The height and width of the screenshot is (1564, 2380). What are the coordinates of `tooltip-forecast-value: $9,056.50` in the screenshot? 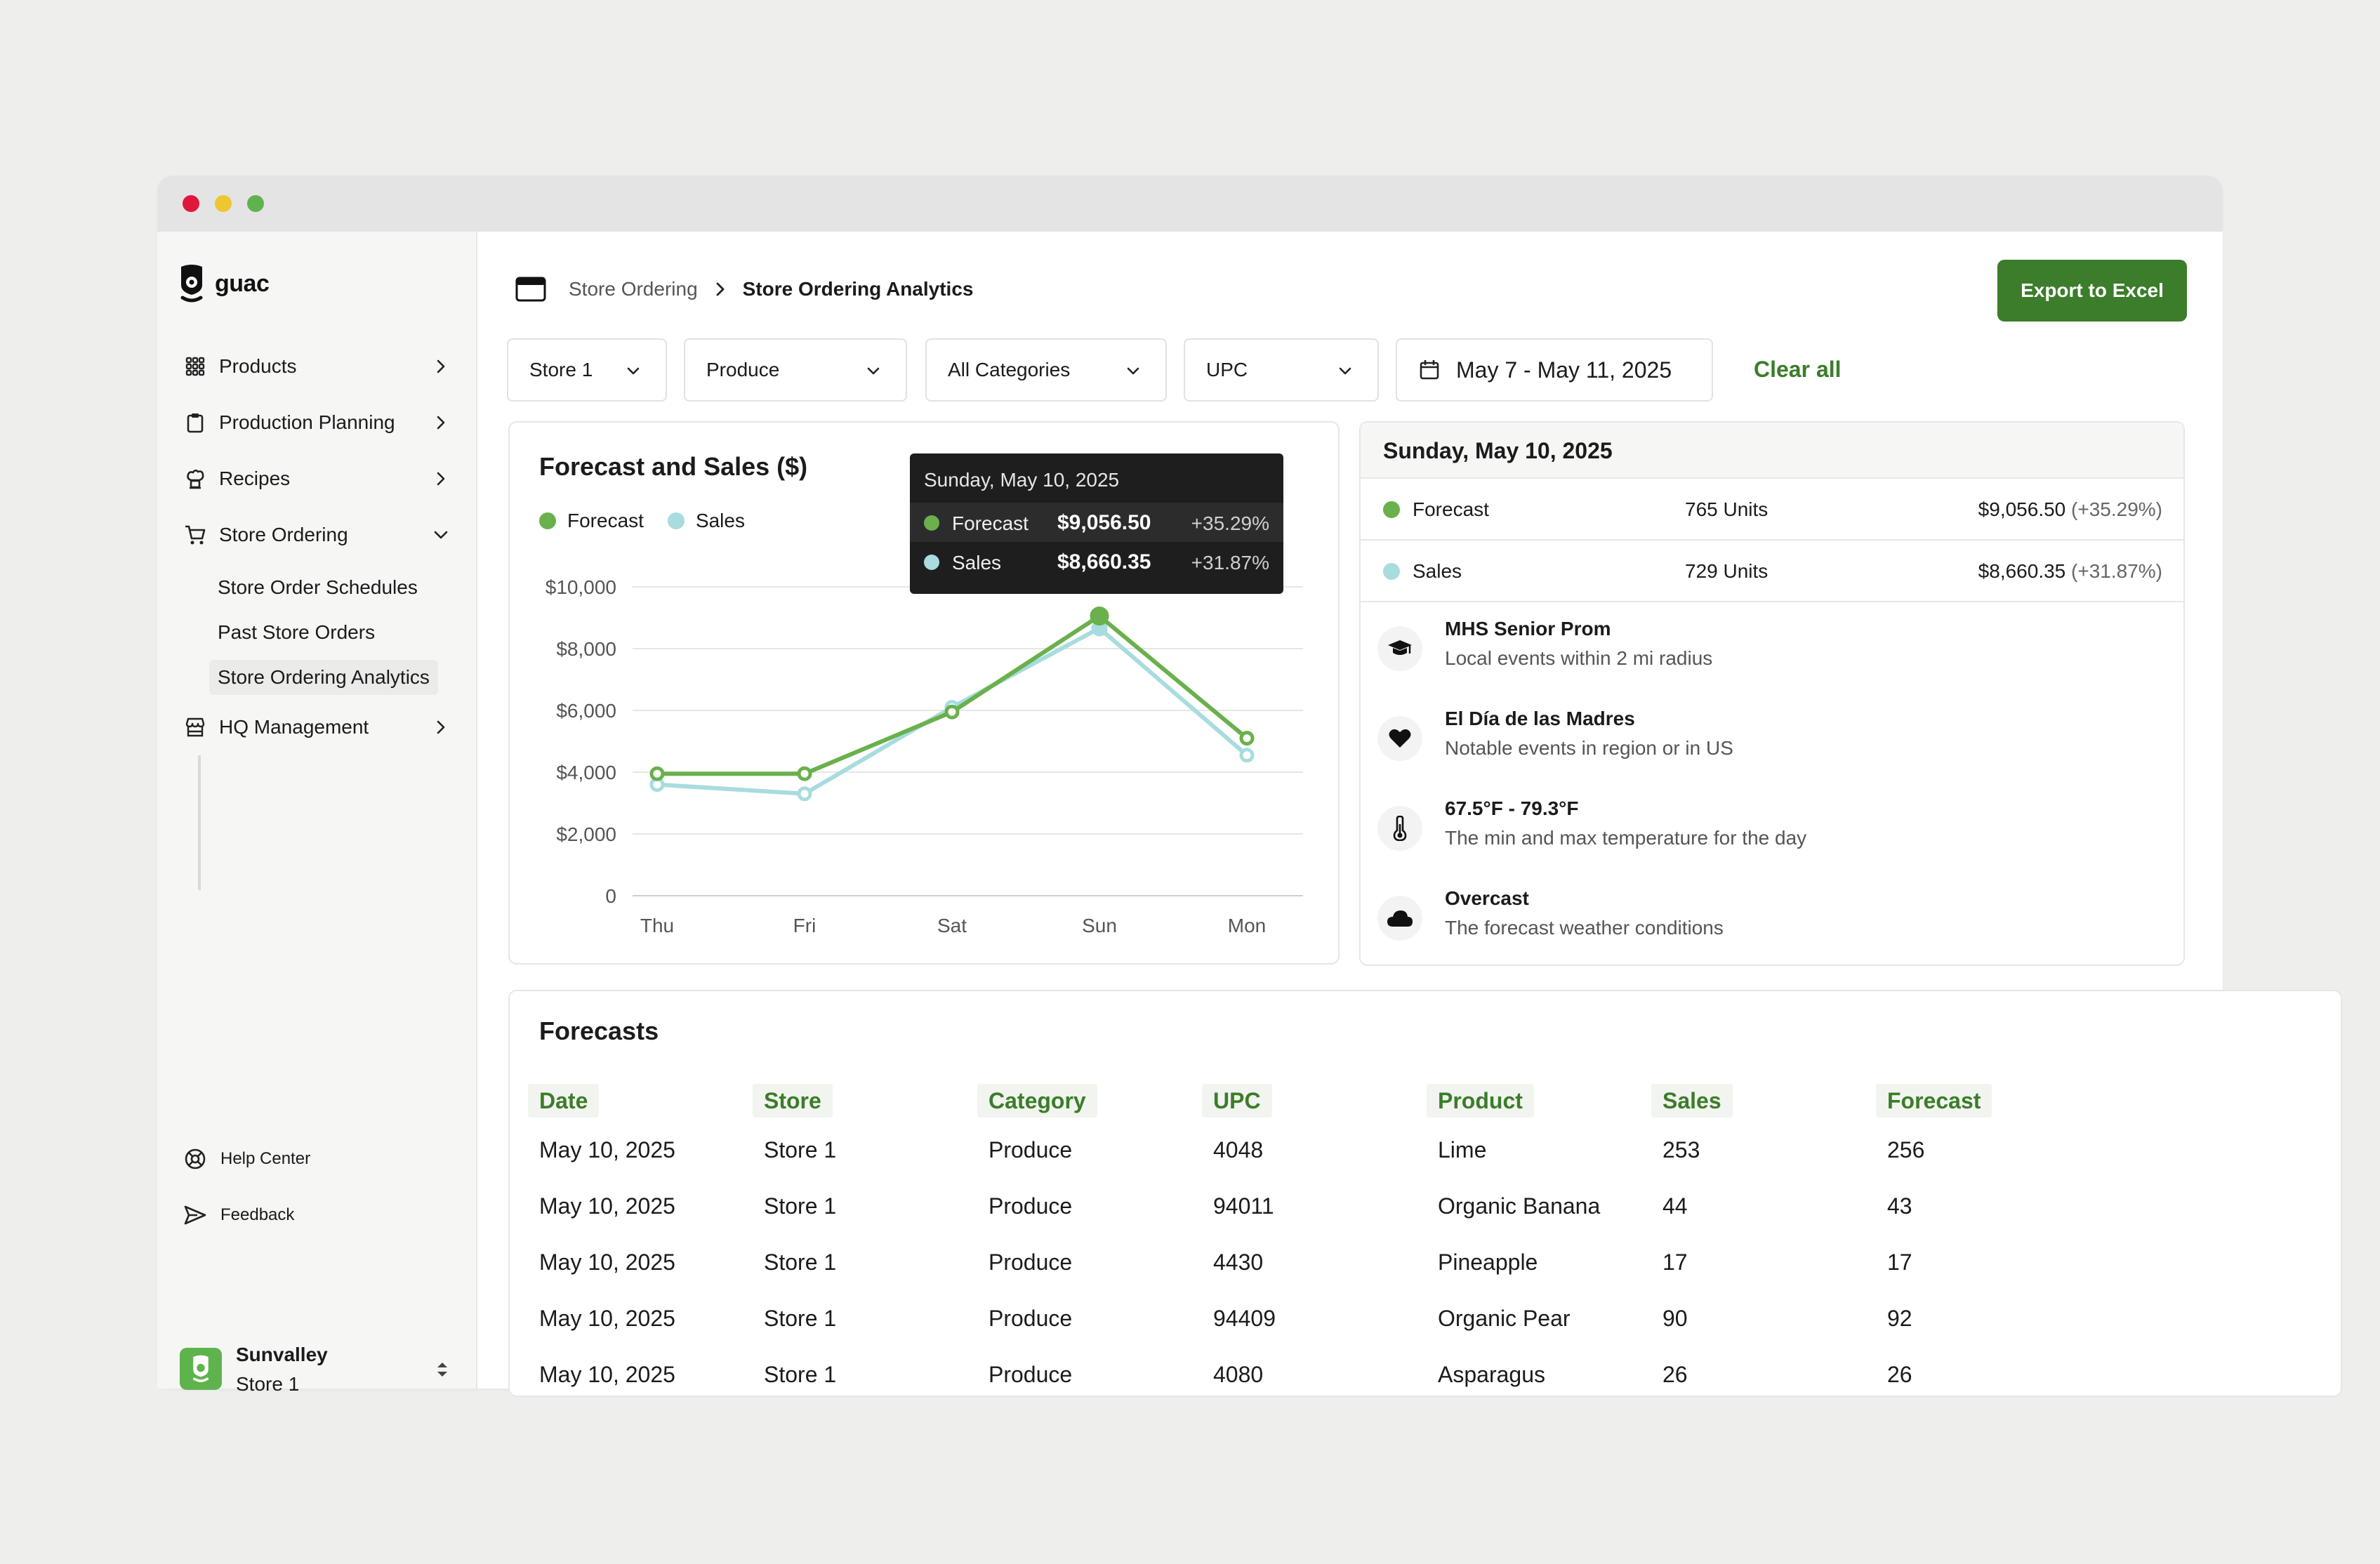 It's located at (1104, 522).